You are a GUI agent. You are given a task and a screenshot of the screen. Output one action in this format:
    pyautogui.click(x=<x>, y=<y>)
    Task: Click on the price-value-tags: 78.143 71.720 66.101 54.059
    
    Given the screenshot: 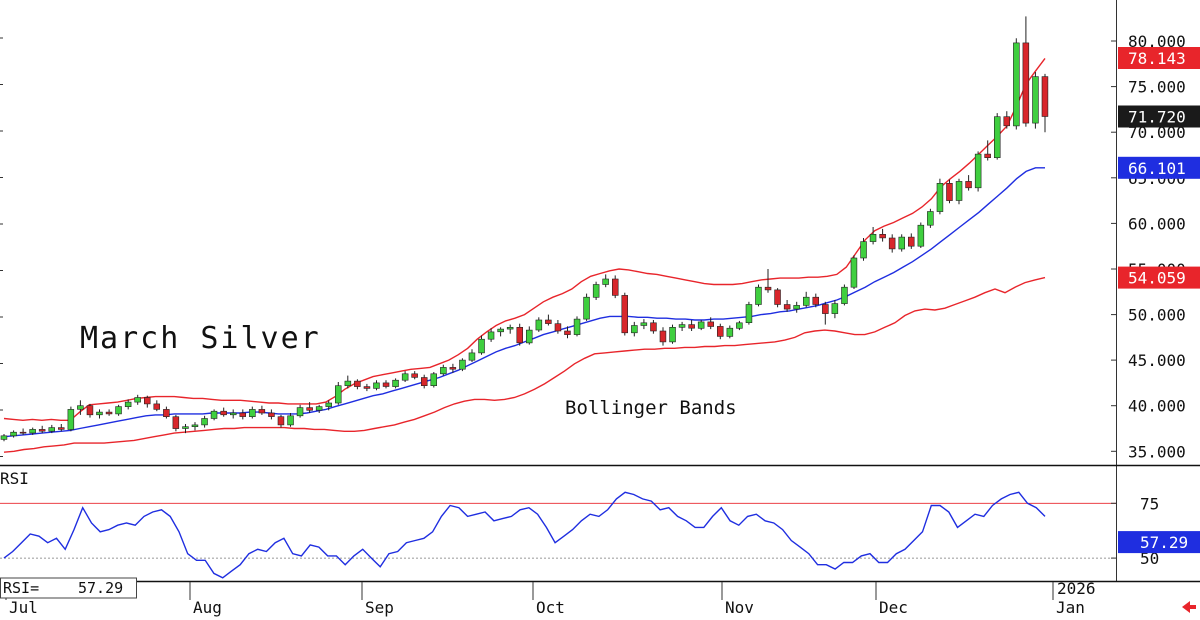 What is the action you would take?
    pyautogui.click(x=1159, y=168)
    